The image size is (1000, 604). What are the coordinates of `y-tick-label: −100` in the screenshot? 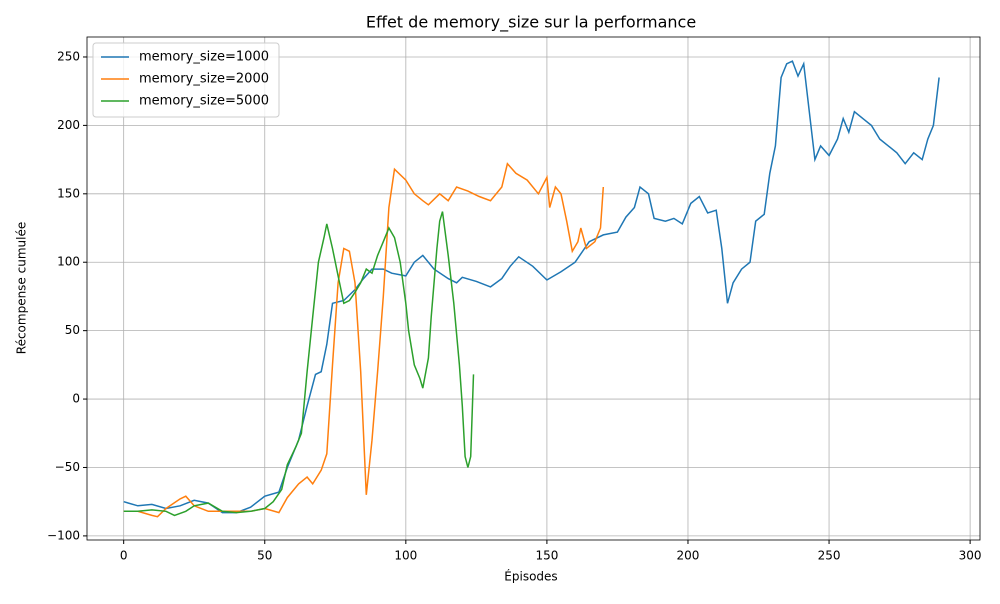 It's located at (63, 535).